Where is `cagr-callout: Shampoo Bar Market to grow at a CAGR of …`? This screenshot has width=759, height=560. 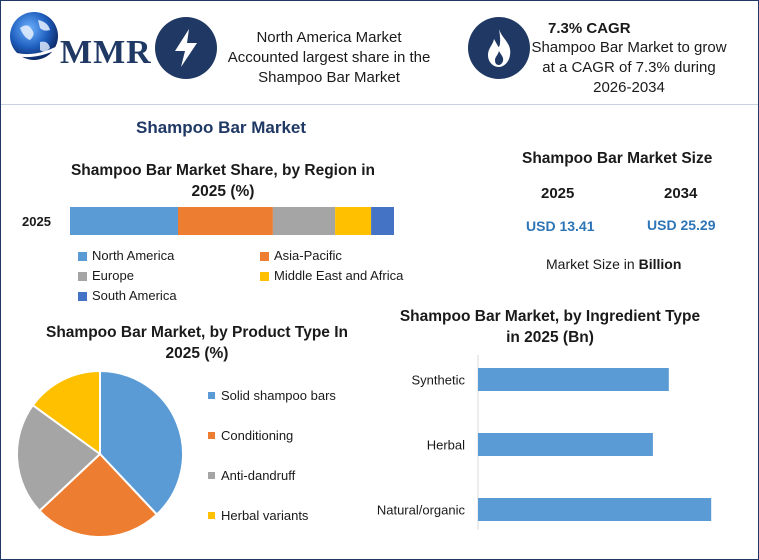 cagr-callout: Shampoo Bar Market to grow at a CAGR of … is located at coordinates (629, 67).